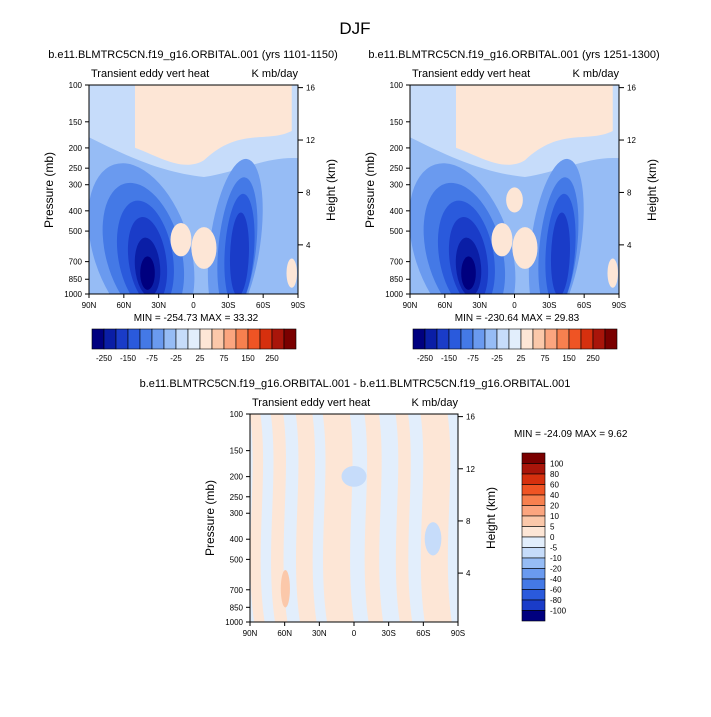 This screenshot has height=717, width=711. I want to click on x-tick-label: 0, so click(193, 305).